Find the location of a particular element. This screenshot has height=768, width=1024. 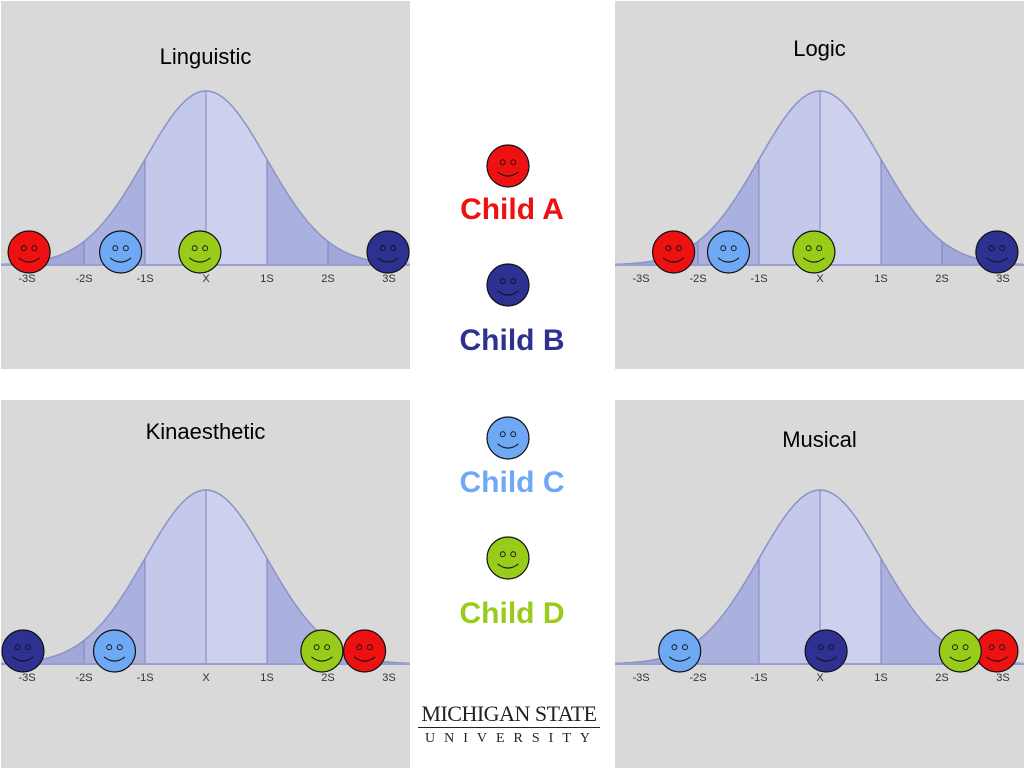

child-c-label: Child C is located at coordinates (512, 482).